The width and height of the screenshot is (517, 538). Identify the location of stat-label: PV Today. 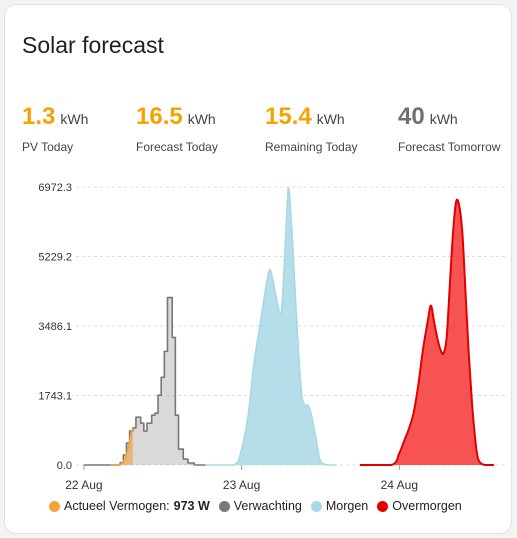
(48, 147).